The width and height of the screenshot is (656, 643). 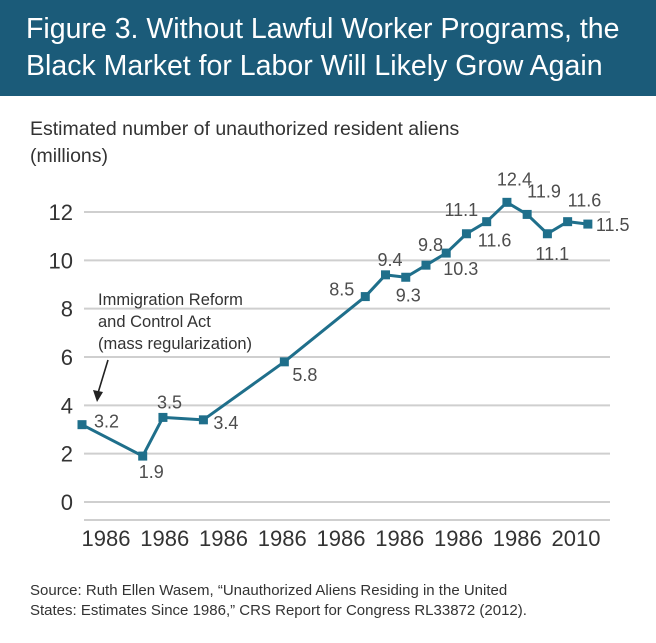 I want to click on annotation-text: (mass regularization), so click(x=175, y=344).